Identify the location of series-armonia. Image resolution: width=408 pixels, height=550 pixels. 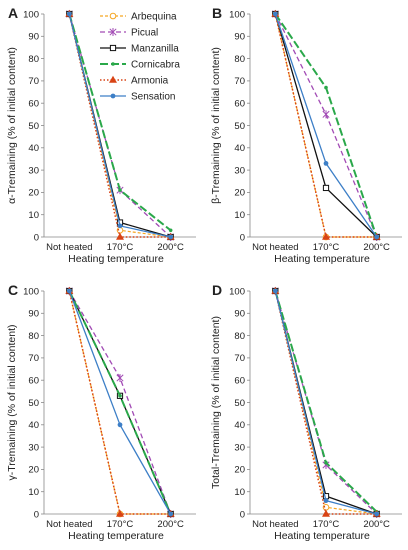
(326, 401).